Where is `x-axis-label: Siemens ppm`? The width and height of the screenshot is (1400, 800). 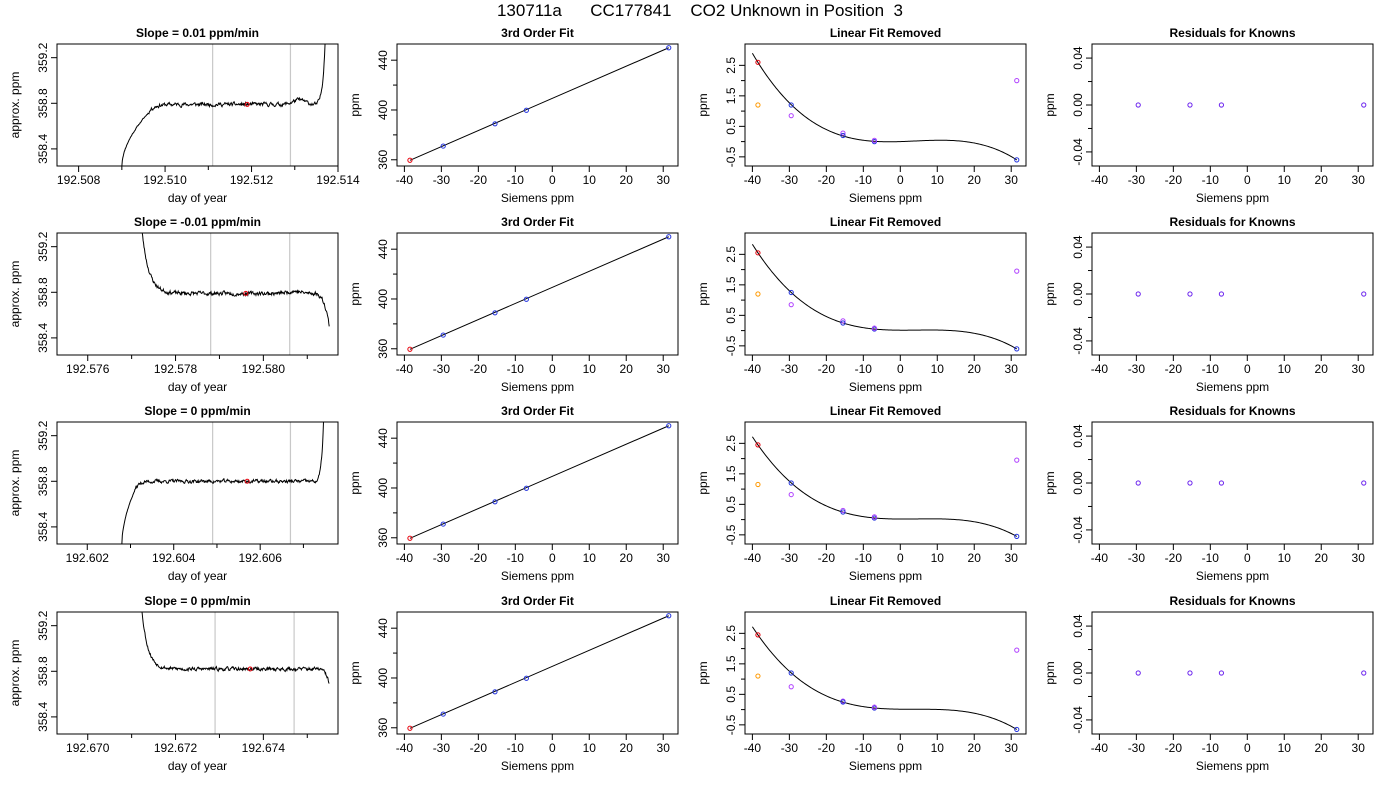
x-axis-label: Siemens ppm is located at coordinates (537, 387).